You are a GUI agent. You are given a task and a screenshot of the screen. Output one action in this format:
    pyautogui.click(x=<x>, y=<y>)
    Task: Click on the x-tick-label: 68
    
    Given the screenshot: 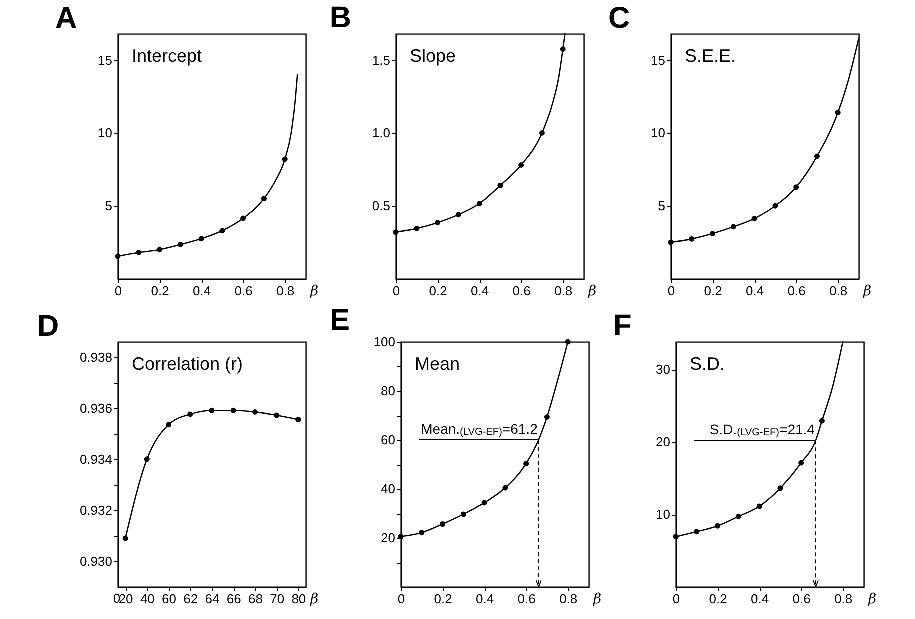 What is the action you would take?
    pyautogui.click(x=255, y=599)
    